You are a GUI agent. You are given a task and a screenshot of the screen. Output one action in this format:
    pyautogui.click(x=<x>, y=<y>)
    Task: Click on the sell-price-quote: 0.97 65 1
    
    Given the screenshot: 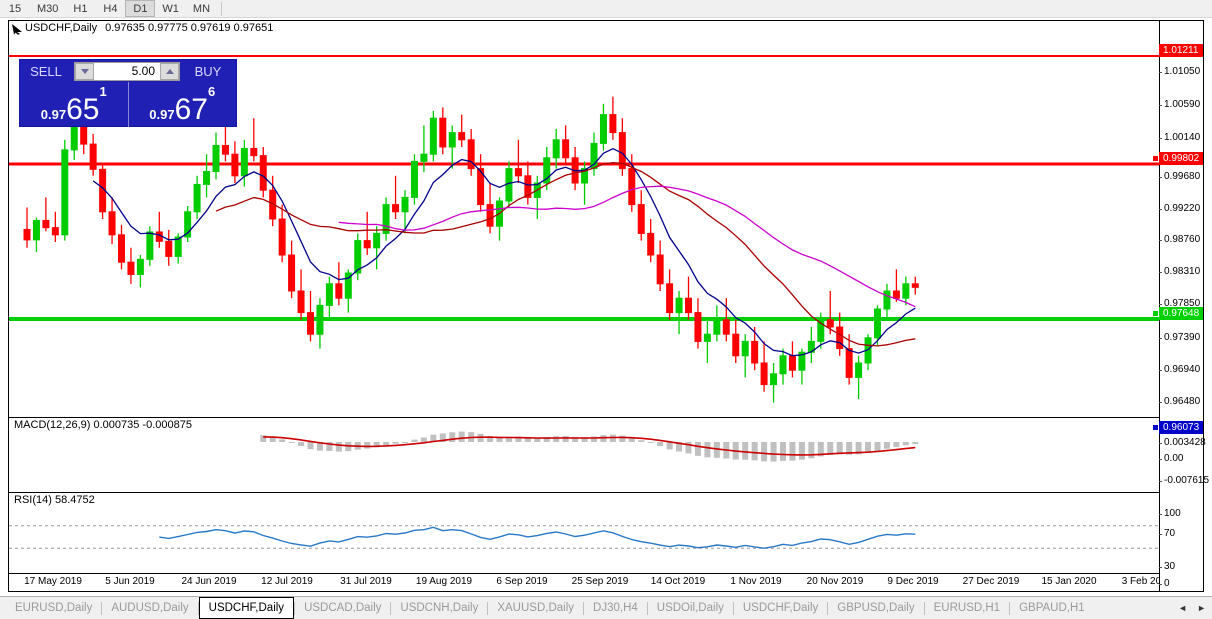 What is the action you would take?
    pyautogui.click(x=74, y=104)
    